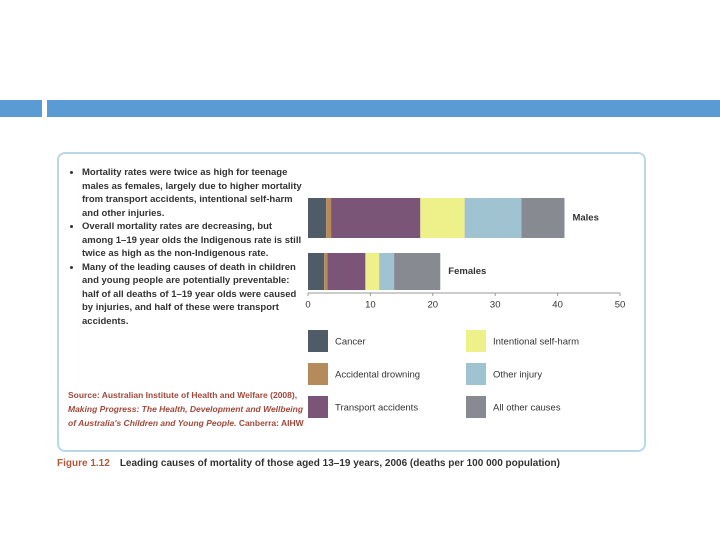  Describe the element at coordinates (376, 408) in the screenshot. I see `legend-label: Transport accidents` at that location.